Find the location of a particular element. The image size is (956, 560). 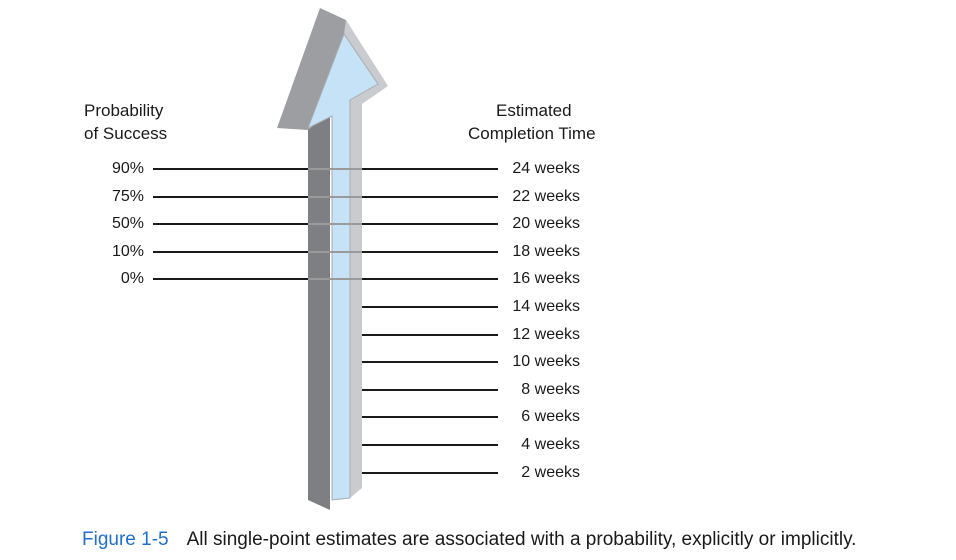

completion-label: 24 weeks is located at coordinates (546, 168).